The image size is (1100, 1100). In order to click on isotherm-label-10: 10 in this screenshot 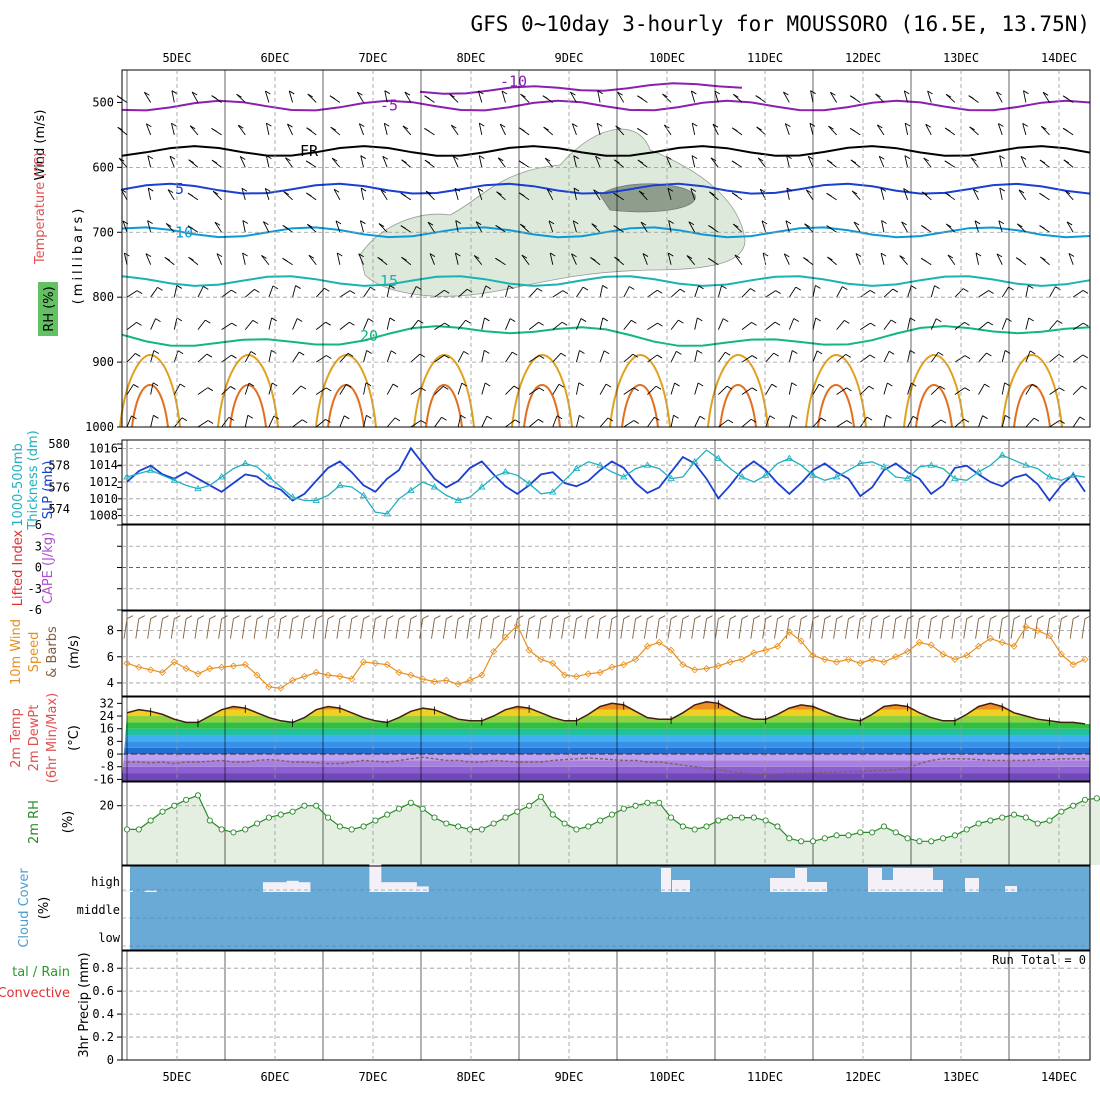, I will do `click(184, 232)`.